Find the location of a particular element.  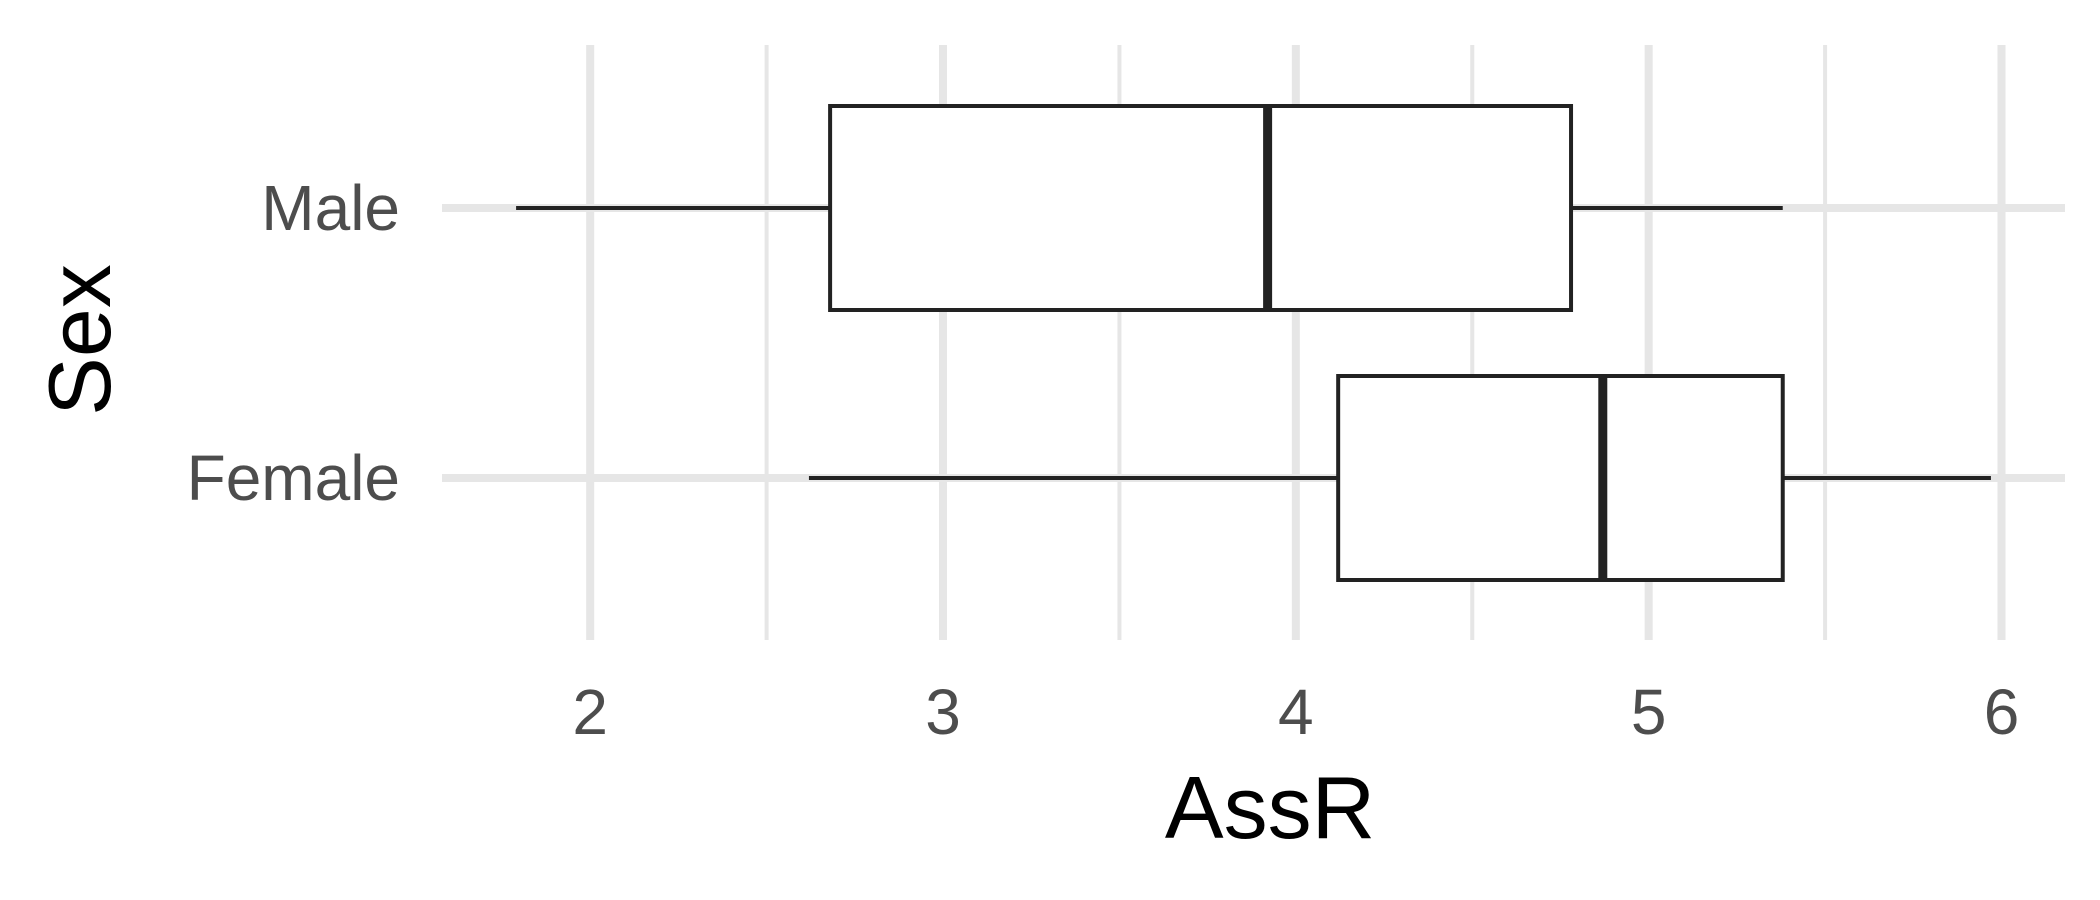

box-male is located at coordinates (1149, 208).